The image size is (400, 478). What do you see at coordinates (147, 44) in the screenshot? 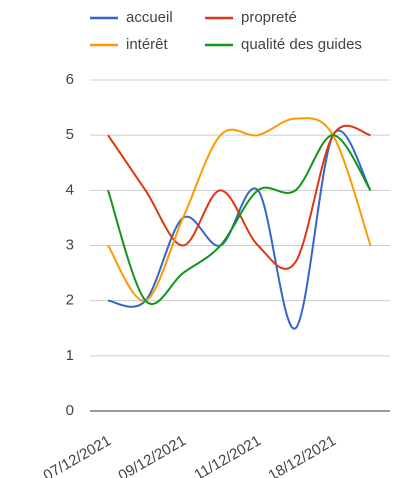
I see `legend-label: intérêt` at bounding box center [147, 44].